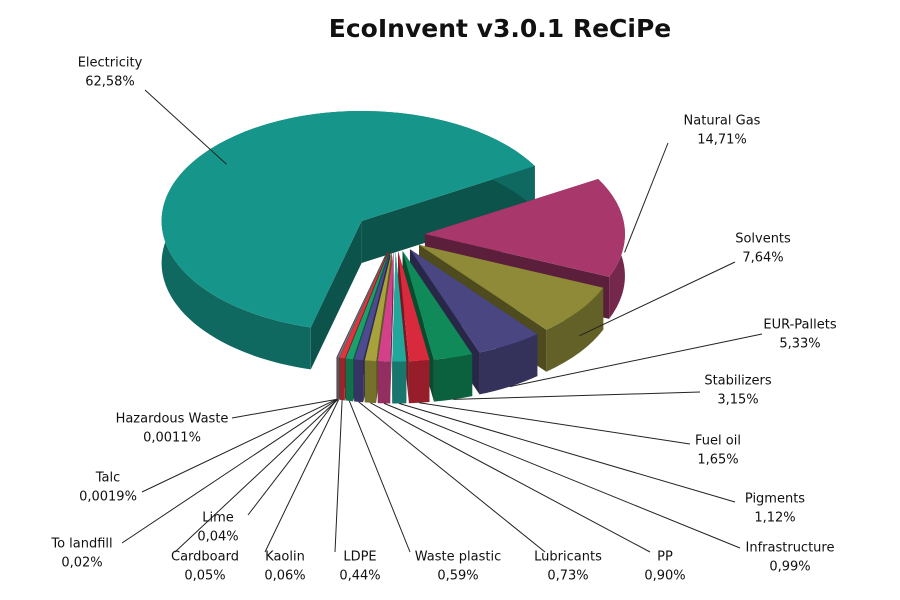  Describe the element at coordinates (110, 63) in the screenshot. I see `category-label: Electricity` at that location.